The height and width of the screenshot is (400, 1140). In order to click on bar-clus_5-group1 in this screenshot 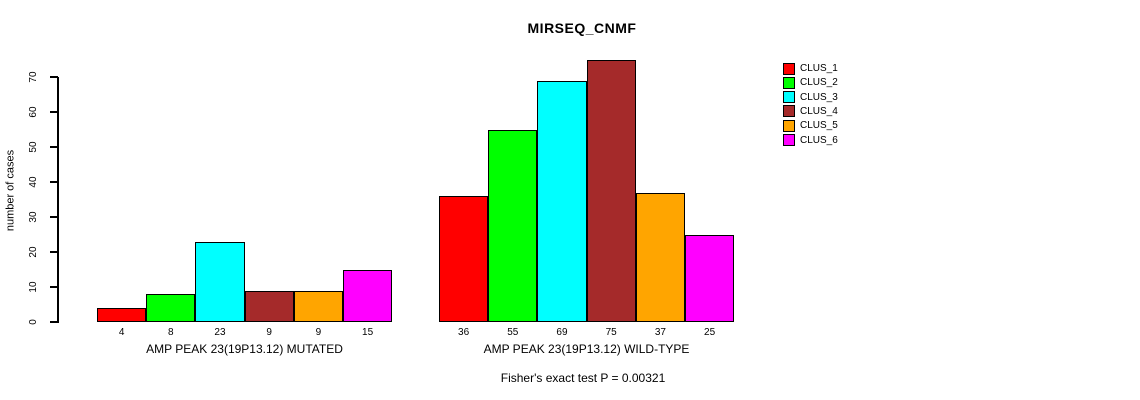, I will do `click(318, 306)`.